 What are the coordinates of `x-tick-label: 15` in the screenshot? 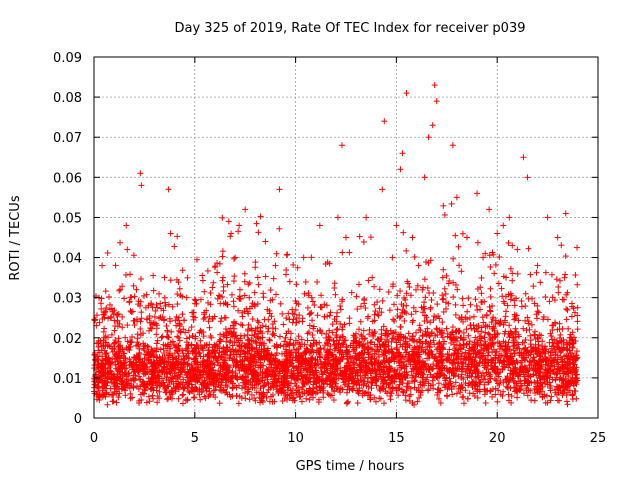 It's located at (396, 438).